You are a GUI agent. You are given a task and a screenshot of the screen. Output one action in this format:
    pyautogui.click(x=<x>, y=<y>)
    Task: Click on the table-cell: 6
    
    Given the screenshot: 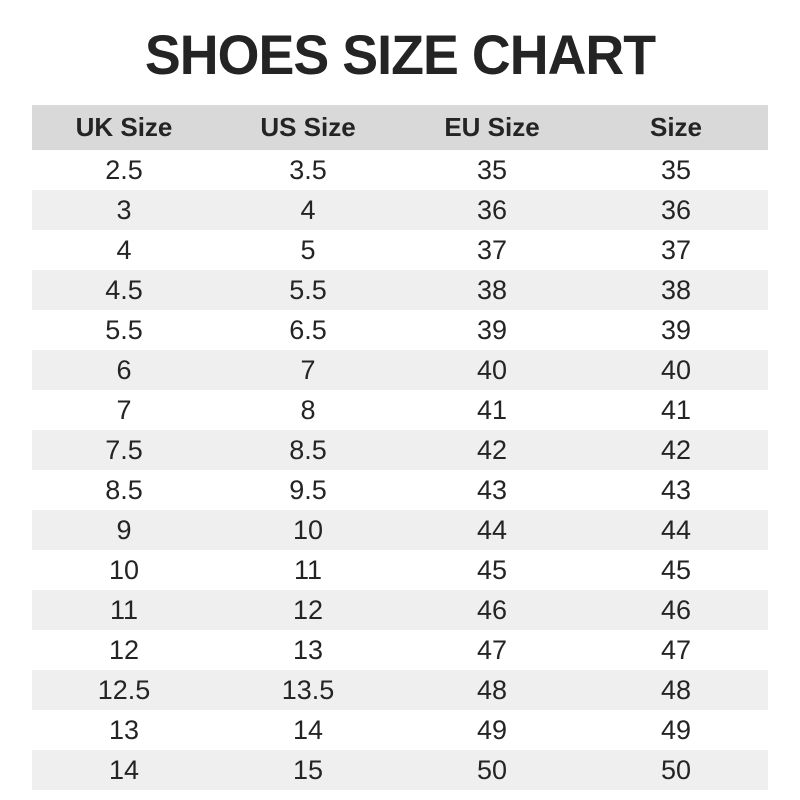 What is the action you would take?
    pyautogui.click(x=124, y=369)
    